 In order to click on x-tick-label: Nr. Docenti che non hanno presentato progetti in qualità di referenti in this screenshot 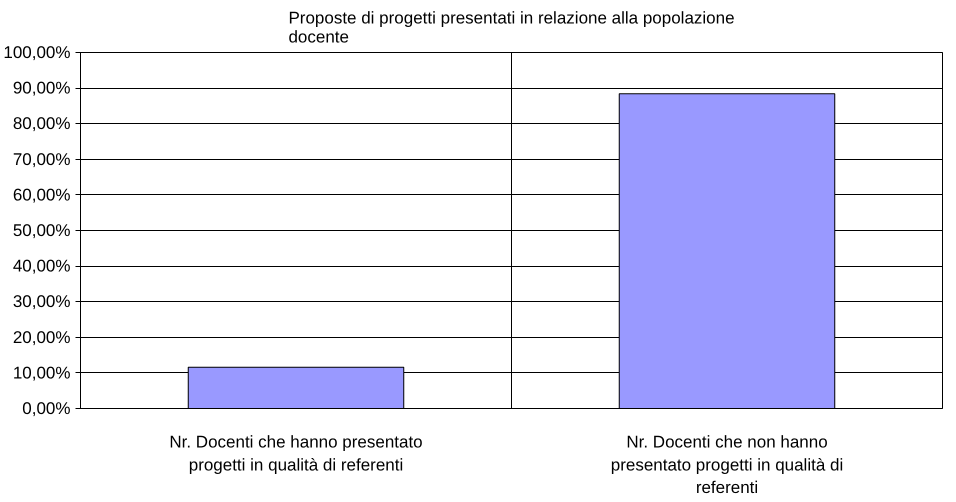, I will do `click(727, 465)`.